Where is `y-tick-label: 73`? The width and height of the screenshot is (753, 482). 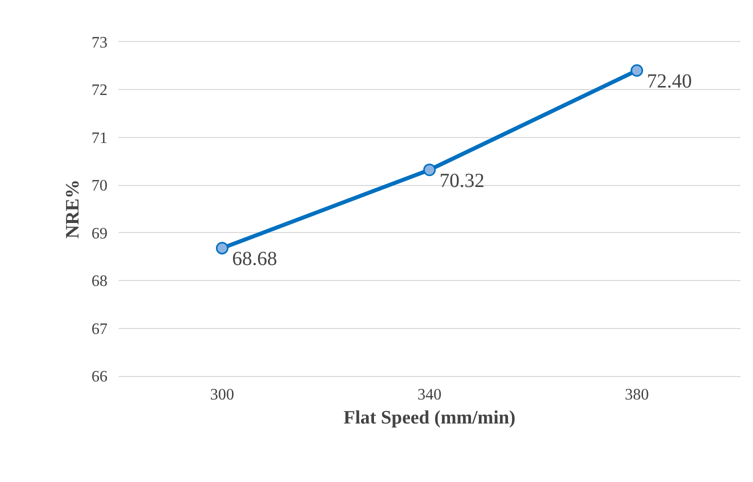
y-tick-label: 73 is located at coordinates (100, 43).